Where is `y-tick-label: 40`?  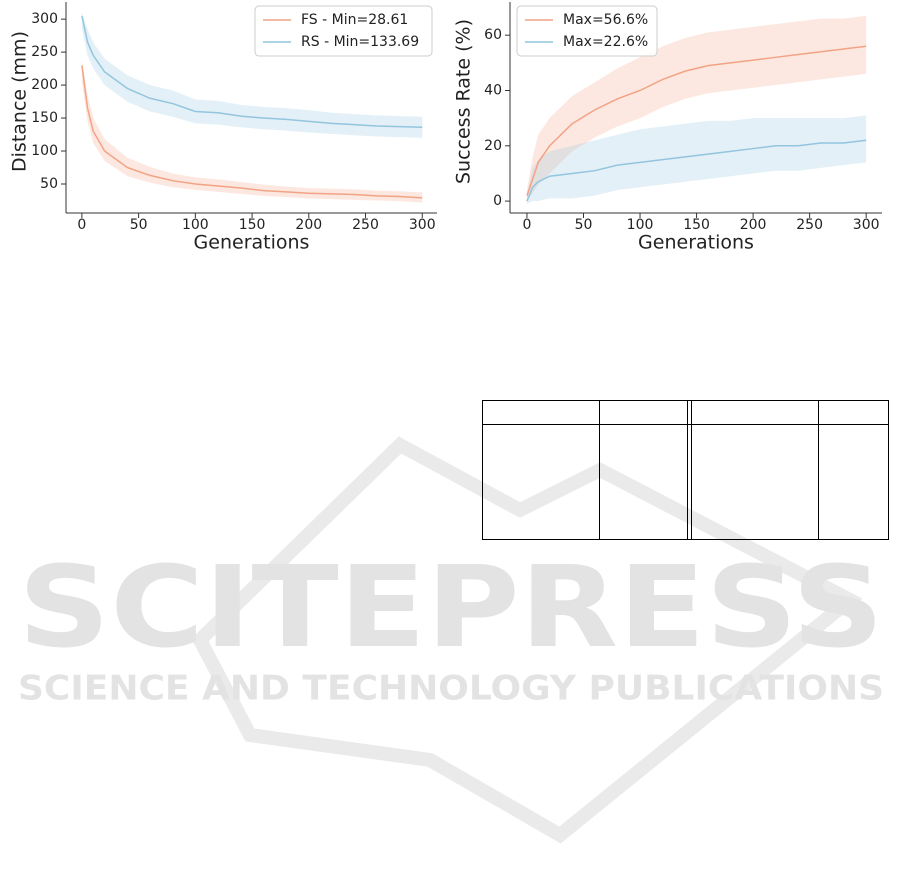 y-tick-label: 40 is located at coordinates (493, 90).